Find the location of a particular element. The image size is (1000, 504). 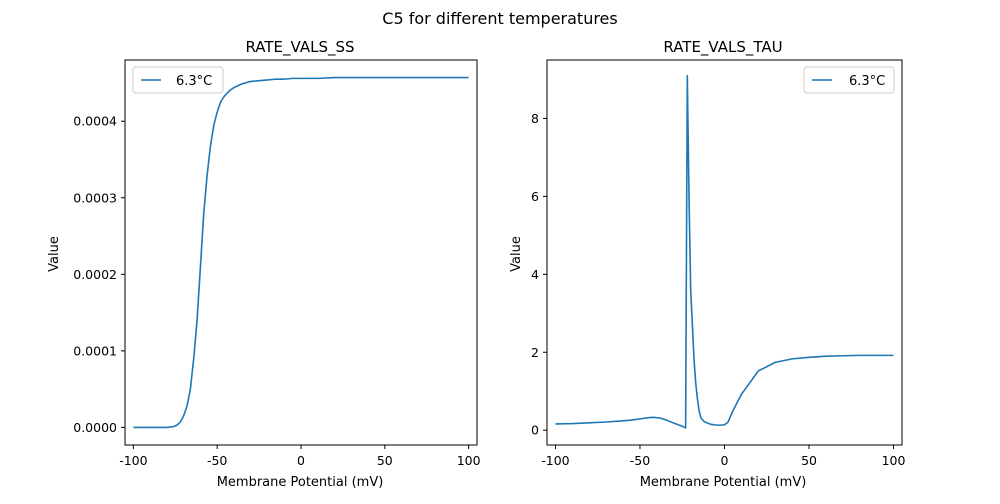

y-tick-label: 4 is located at coordinates (535, 274).